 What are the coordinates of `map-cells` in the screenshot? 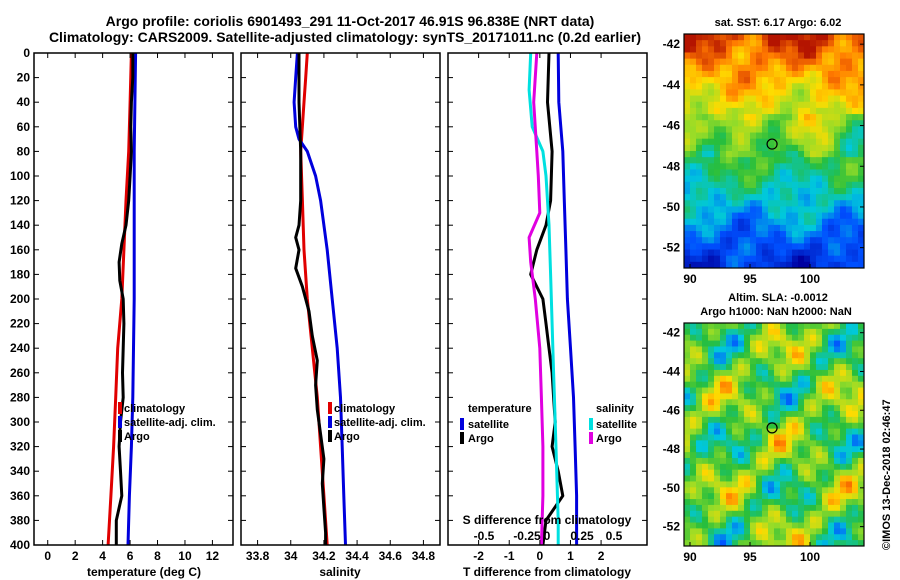 It's located at (774, 151).